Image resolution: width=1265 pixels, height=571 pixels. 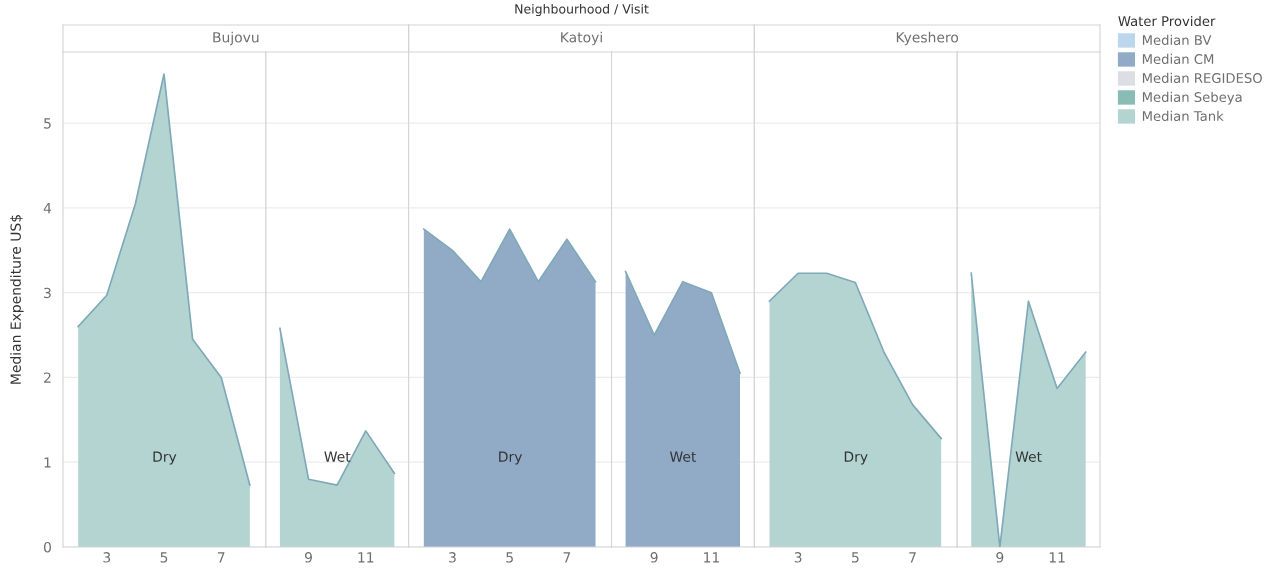 I want to click on y-tick-label: 2, so click(x=47, y=377).